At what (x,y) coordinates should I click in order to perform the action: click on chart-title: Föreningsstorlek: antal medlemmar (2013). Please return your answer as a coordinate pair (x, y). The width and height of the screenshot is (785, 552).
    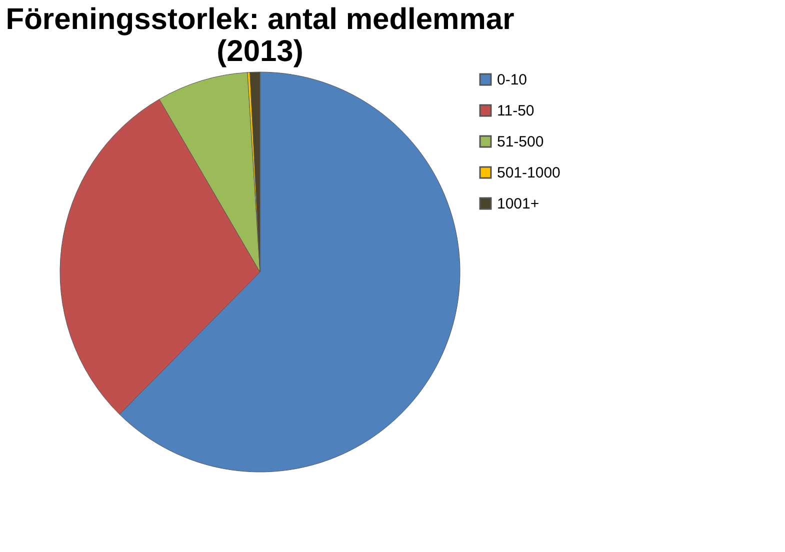
    Looking at the image, I should click on (260, 35).